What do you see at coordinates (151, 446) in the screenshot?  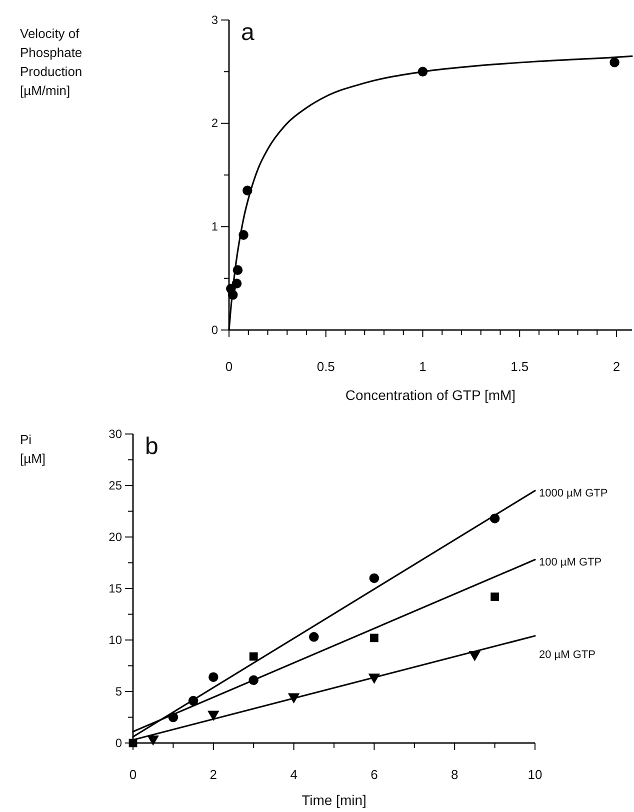 I see `chart-title: b` at bounding box center [151, 446].